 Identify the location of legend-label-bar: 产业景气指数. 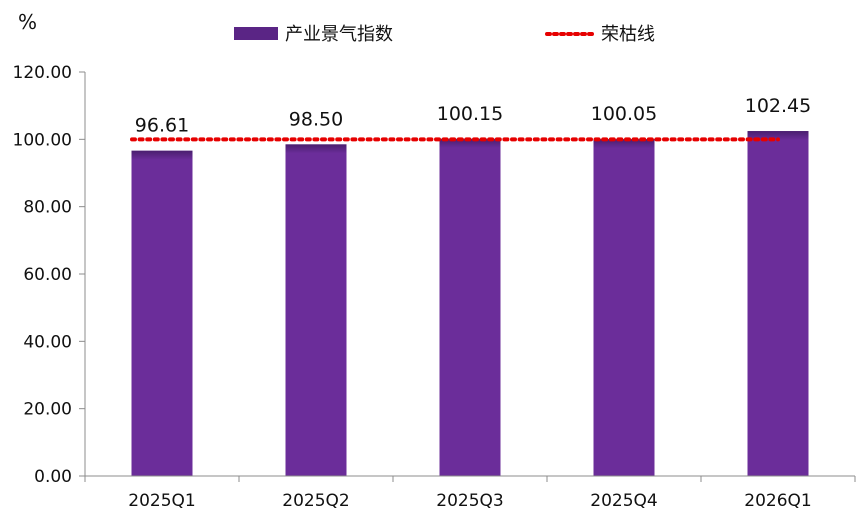
(339, 34).